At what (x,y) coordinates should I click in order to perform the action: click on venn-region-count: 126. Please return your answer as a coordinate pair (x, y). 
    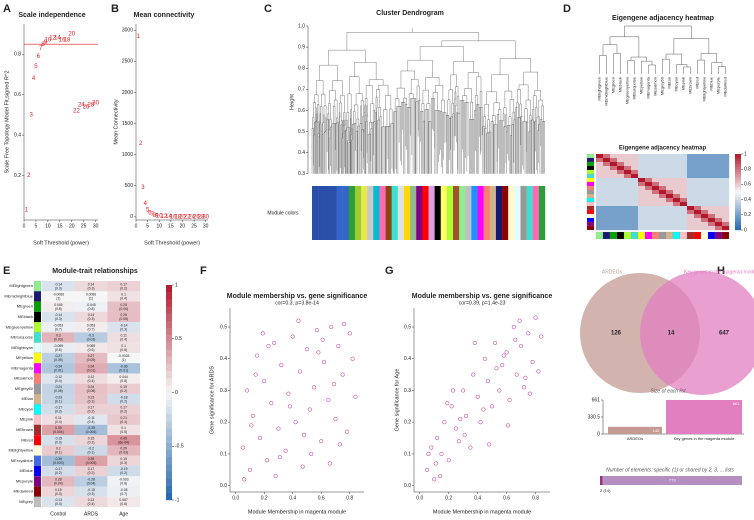
    Looking at the image, I should click on (616, 334).